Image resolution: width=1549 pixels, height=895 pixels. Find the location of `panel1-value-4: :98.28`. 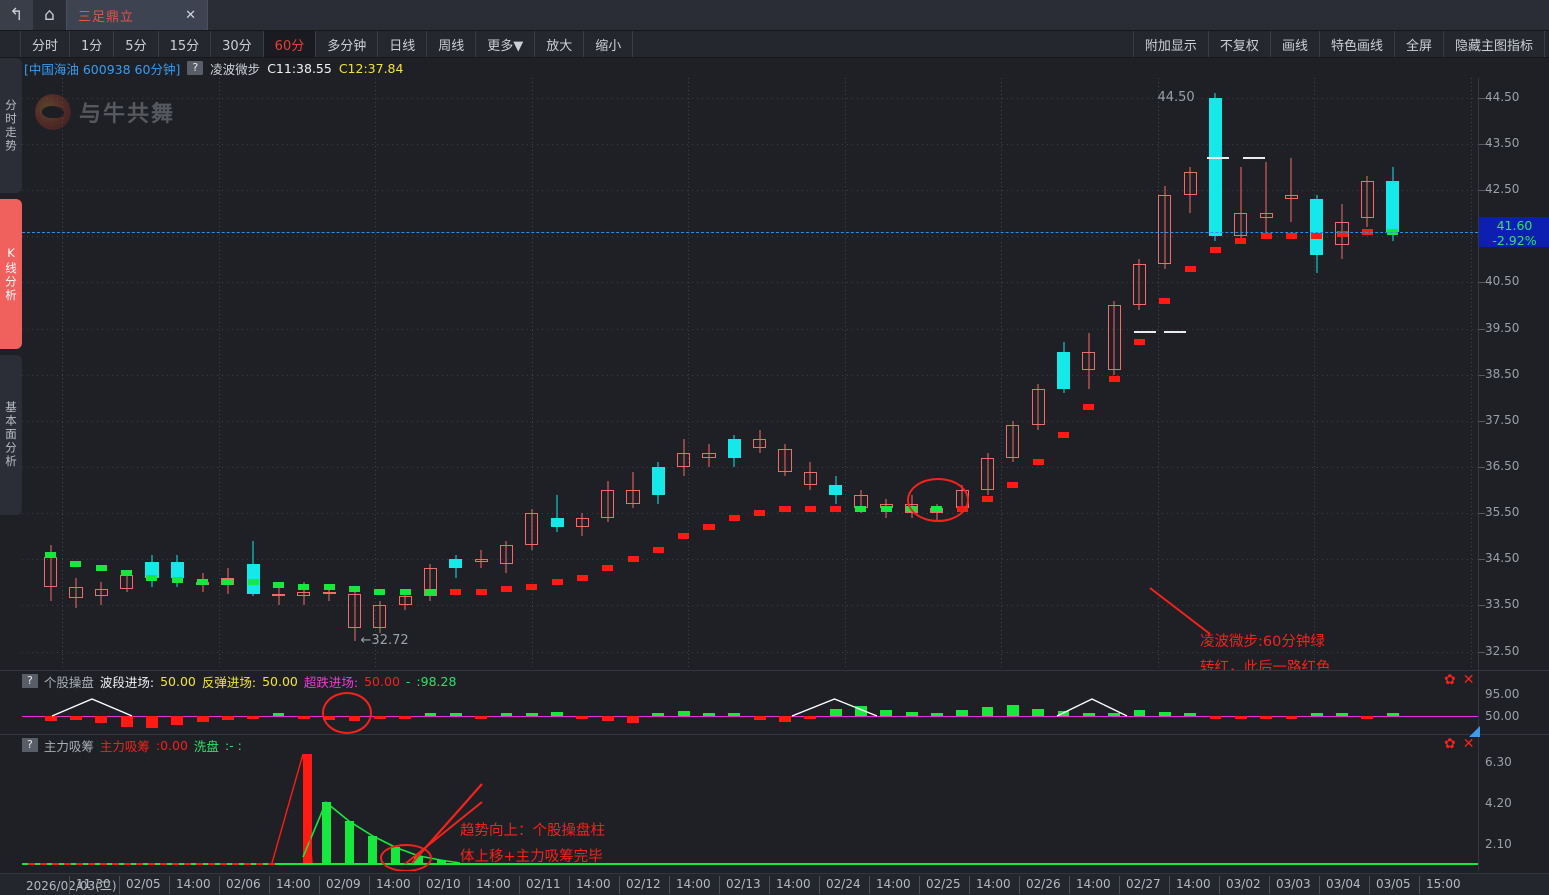

panel1-value-4: :98.28 is located at coordinates (436, 681).